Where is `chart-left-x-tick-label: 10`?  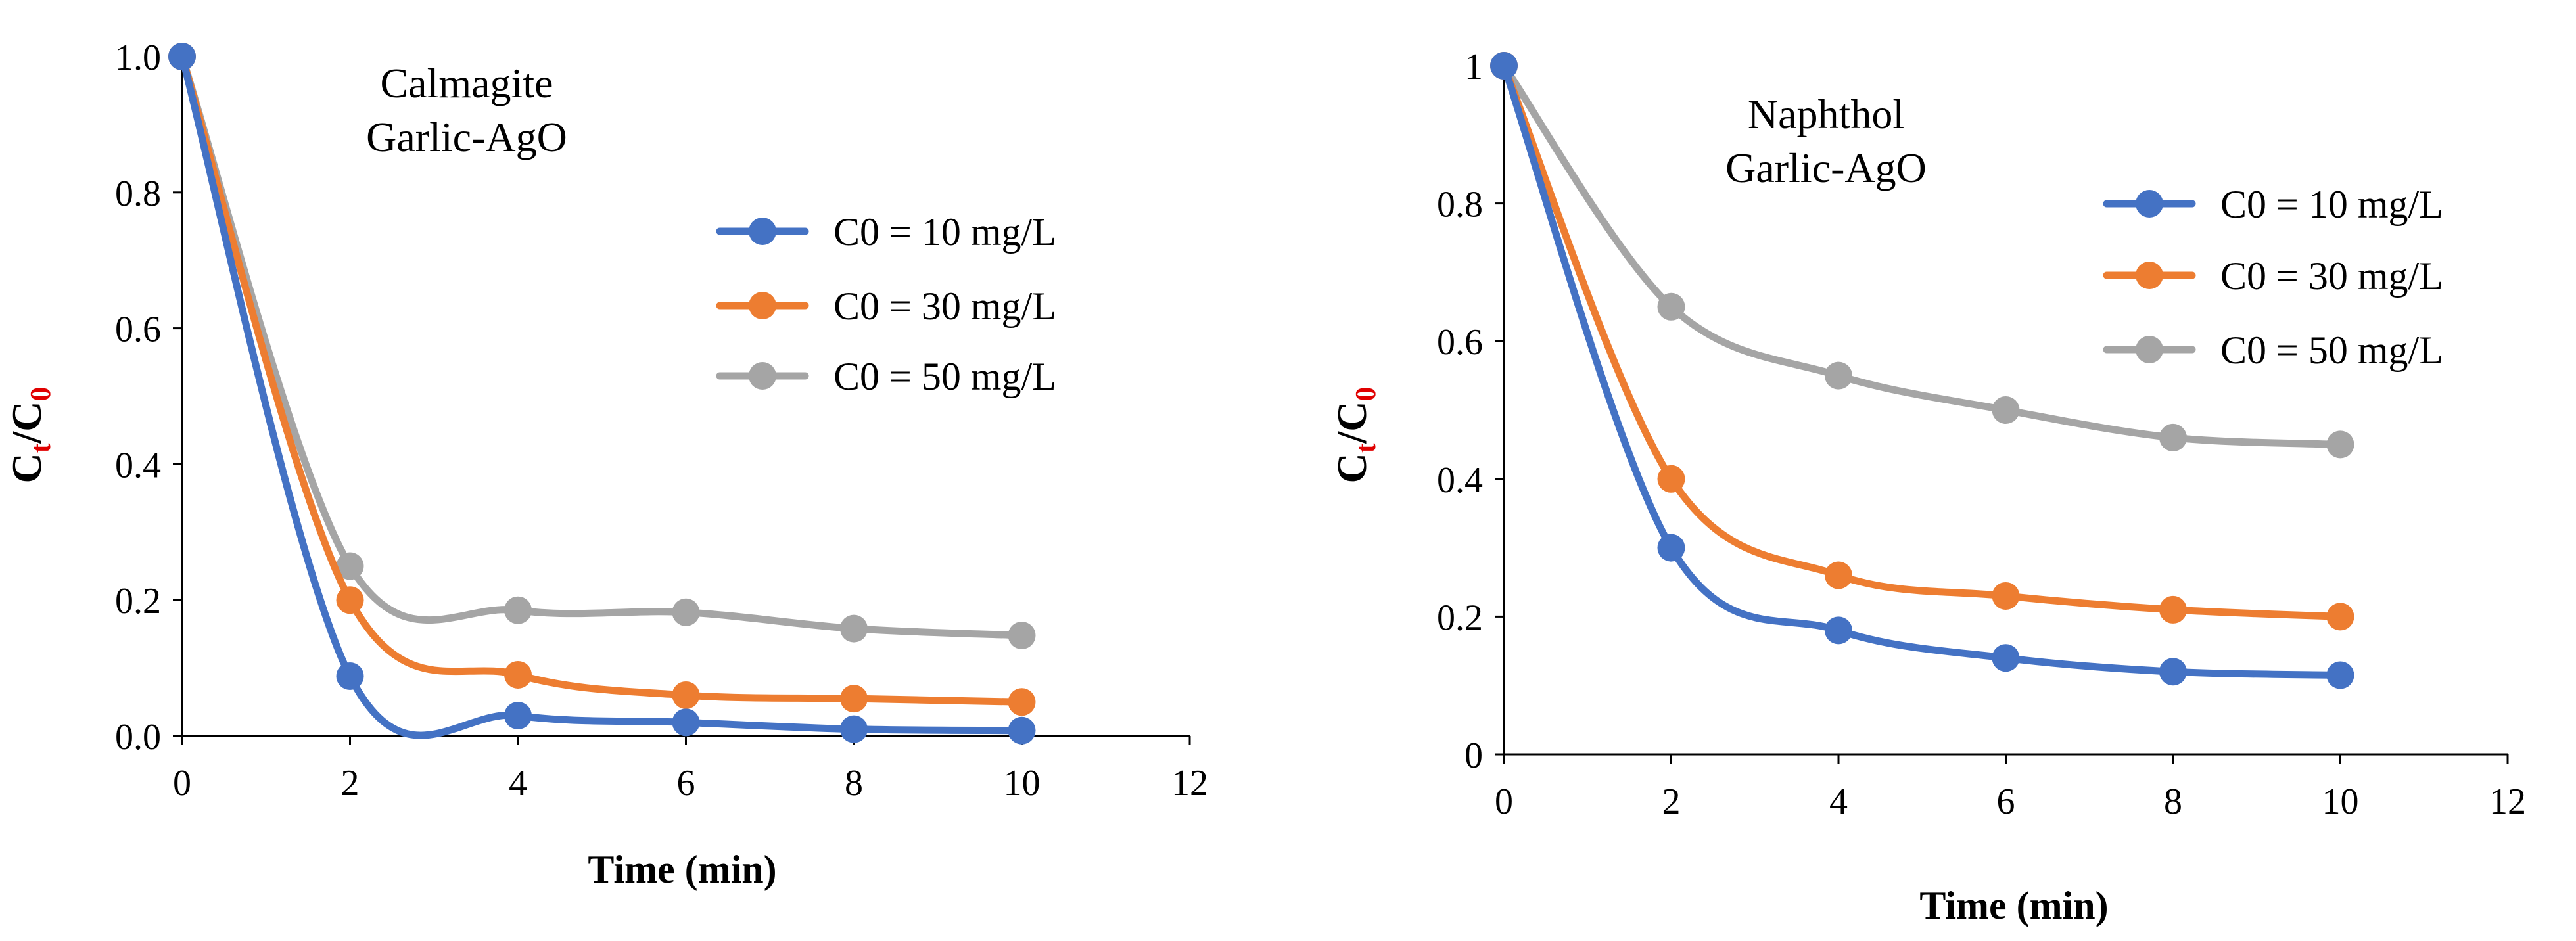 chart-left-x-tick-label: 10 is located at coordinates (1023, 783).